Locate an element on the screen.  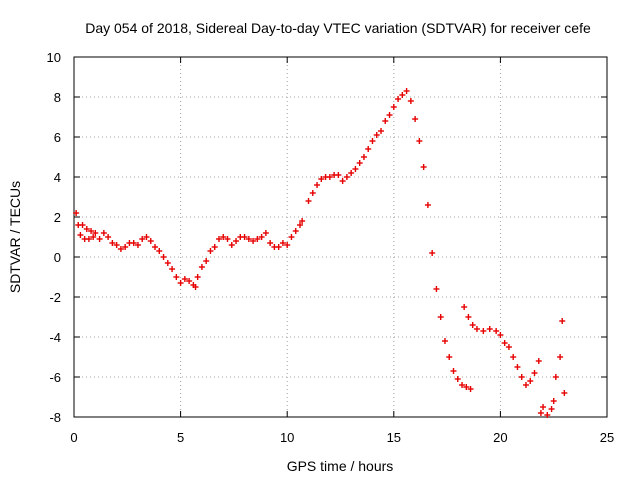
x-tick-label: 20 is located at coordinates (500, 437).